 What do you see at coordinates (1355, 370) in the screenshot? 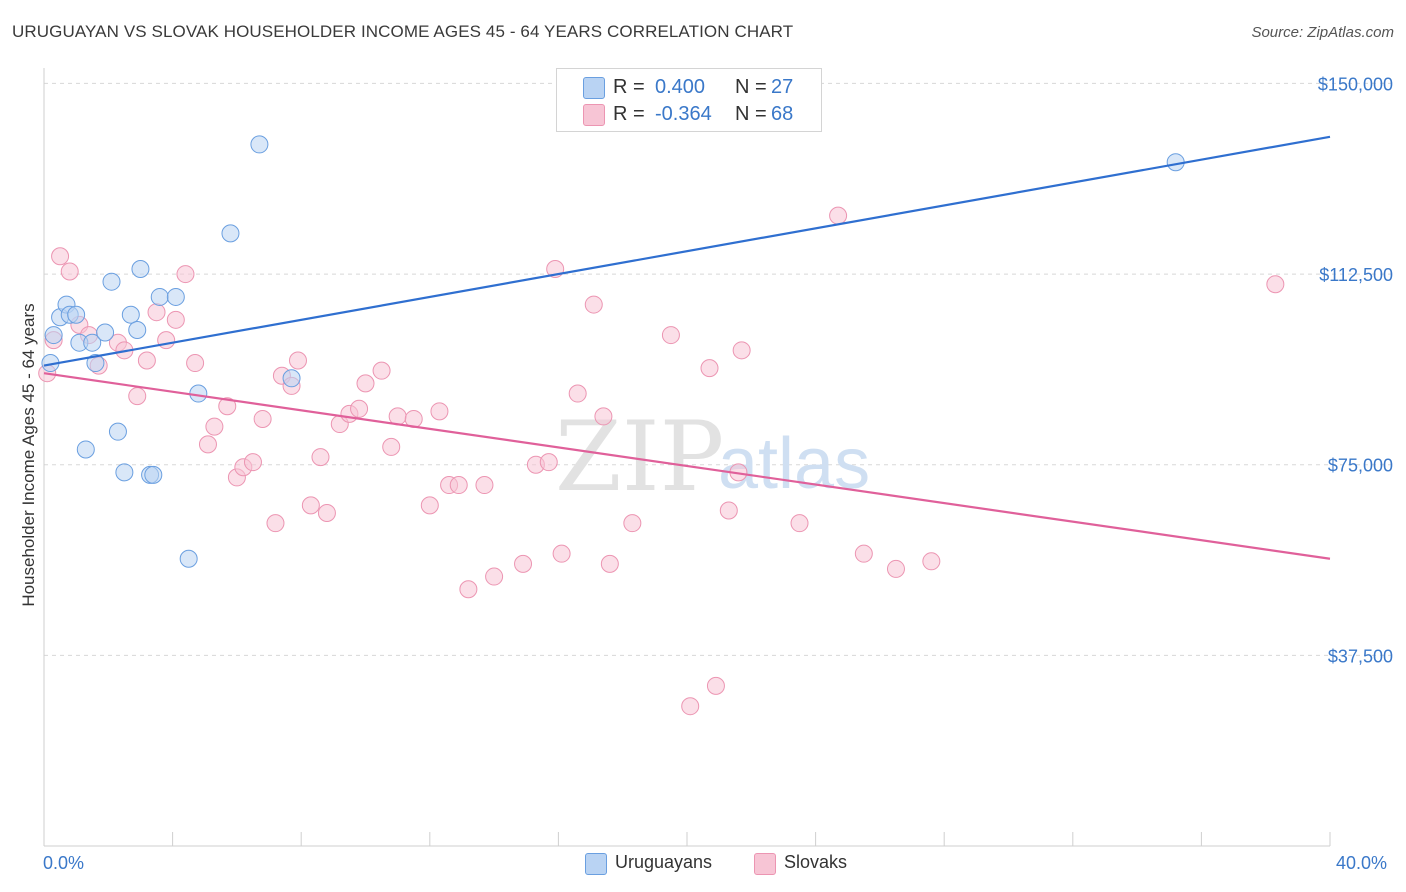
I see `y-tick-labels: $37,500 $75,000 $112,500 $150,000` at bounding box center [1355, 370].